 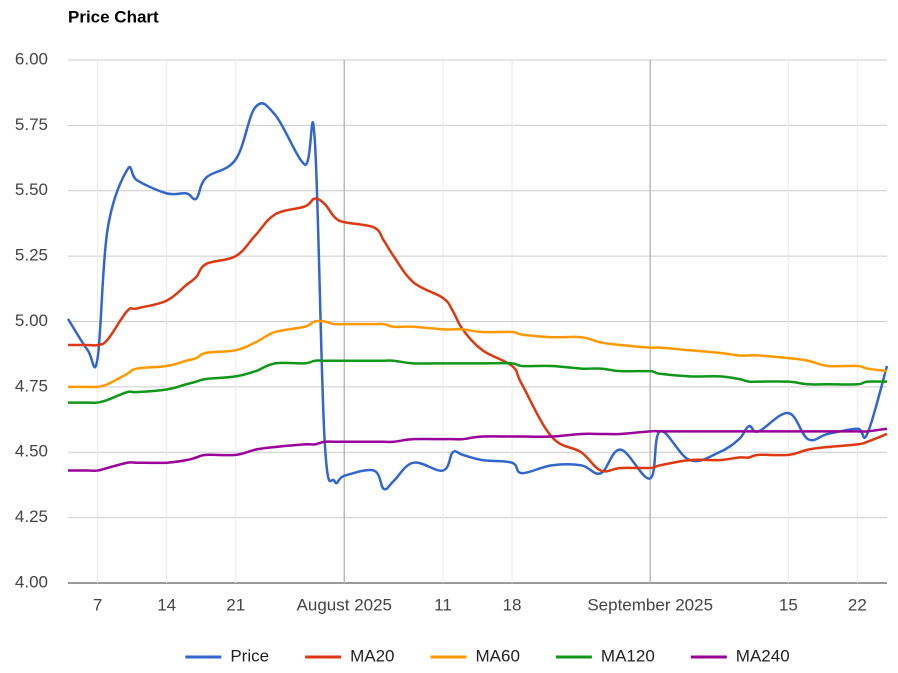 I want to click on legend-label: MA240, so click(x=763, y=655).